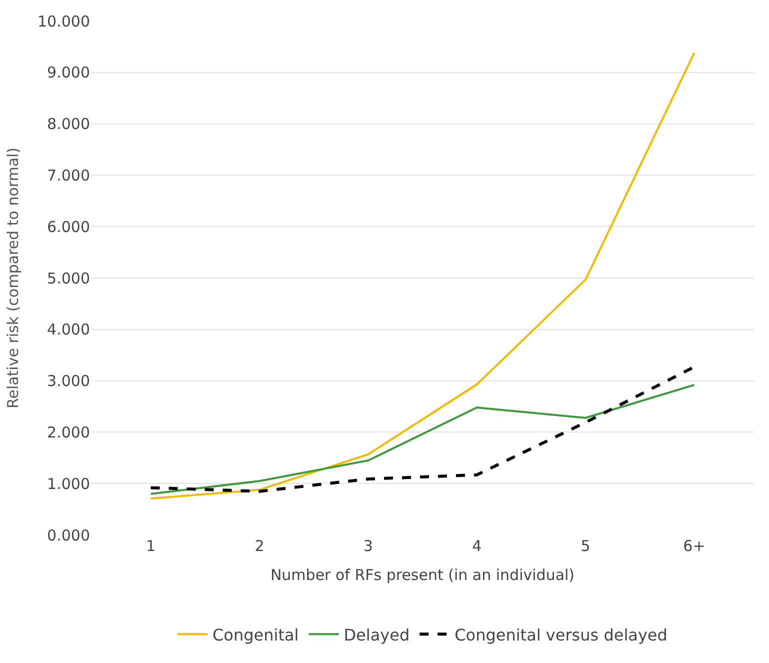  What do you see at coordinates (68, 124) in the screenshot?
I see `y-tick-label: 8.000` at bounding box center [68, 124].